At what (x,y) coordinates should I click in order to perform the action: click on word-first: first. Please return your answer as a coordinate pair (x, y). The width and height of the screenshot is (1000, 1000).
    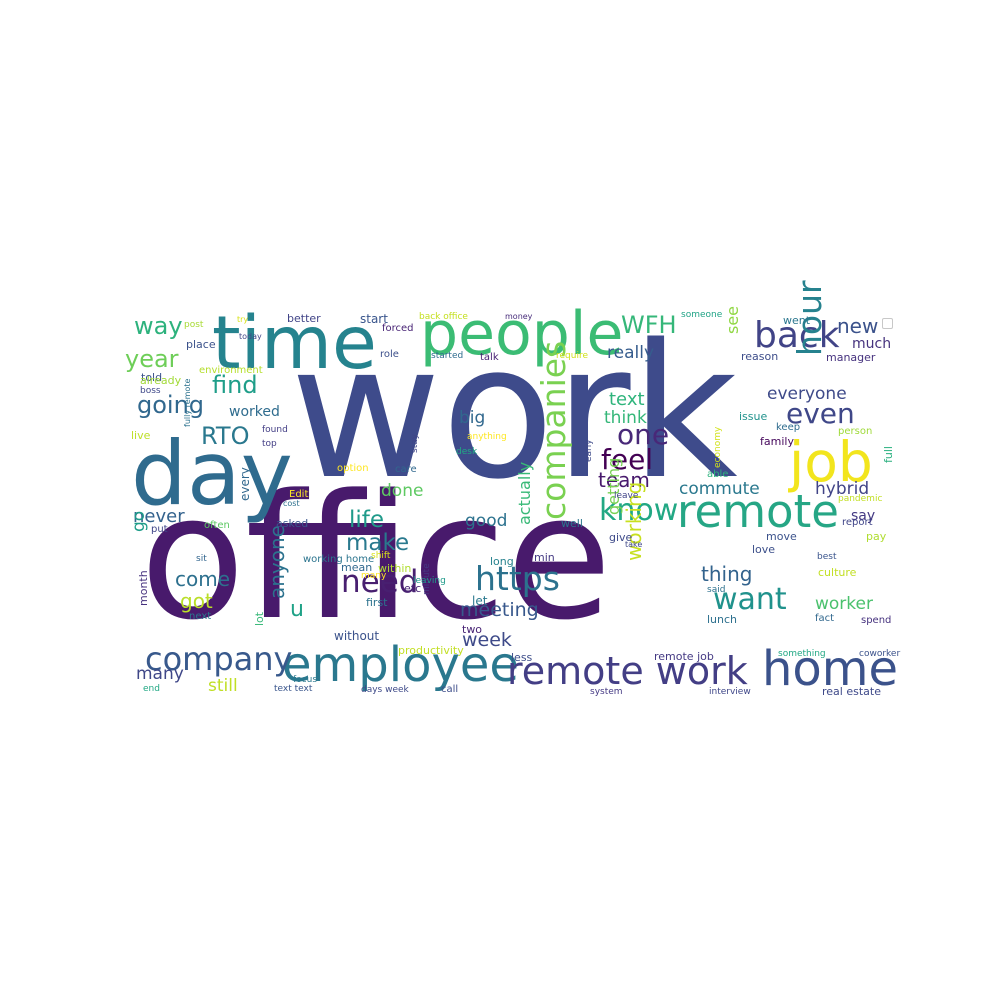
    Looking at the image, I should click on (377, 602).